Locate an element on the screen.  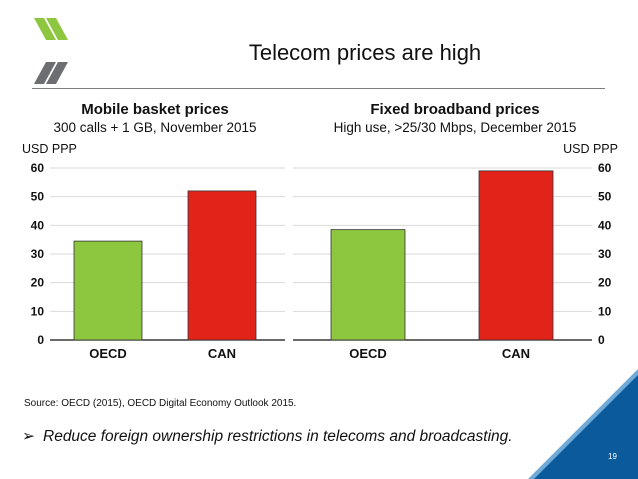
oecd-logo is located at coordinates (51, 51).